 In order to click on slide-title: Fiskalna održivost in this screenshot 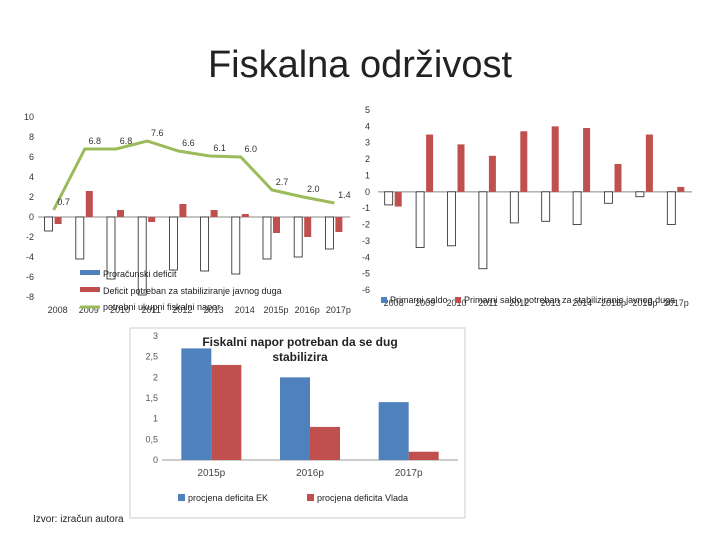, I will do `click(360, 65)`.